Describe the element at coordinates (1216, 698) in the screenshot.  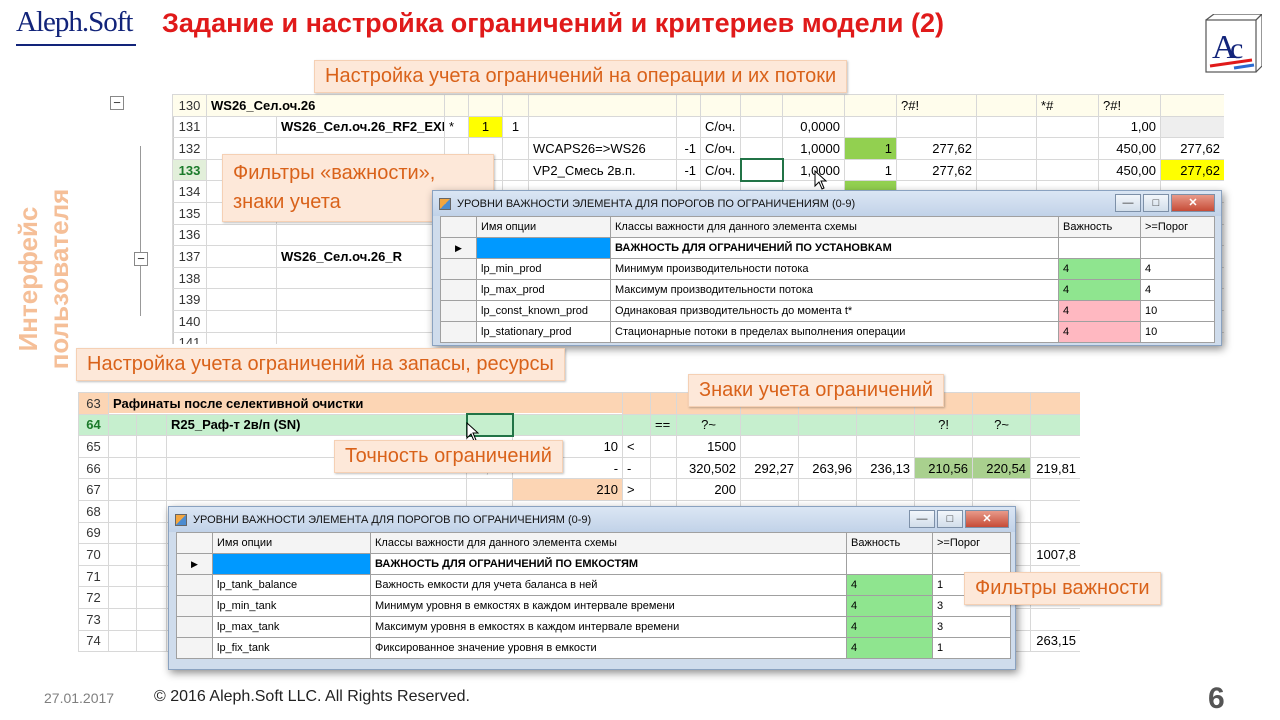
I see `page-number: 6` at that location.